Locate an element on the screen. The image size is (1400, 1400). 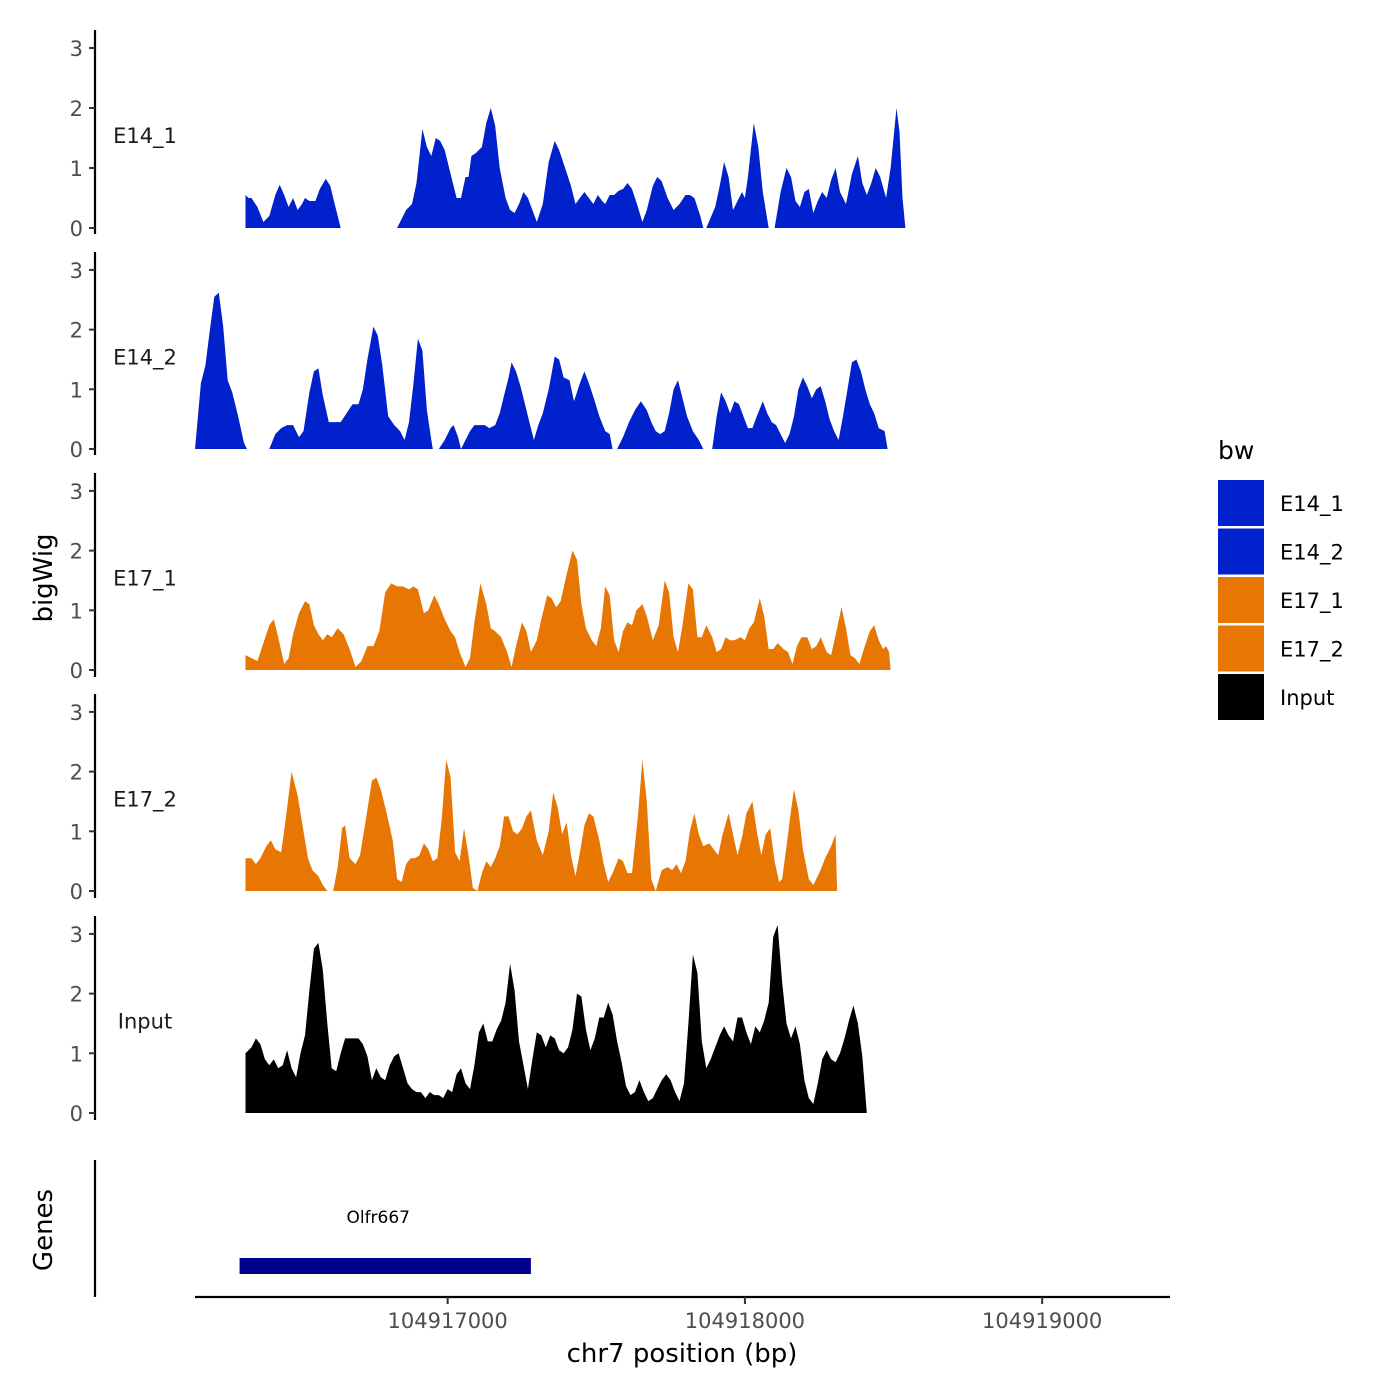
track-e17-2: 0 1 2 3 E17_2 is located at coordinates (454, 799).